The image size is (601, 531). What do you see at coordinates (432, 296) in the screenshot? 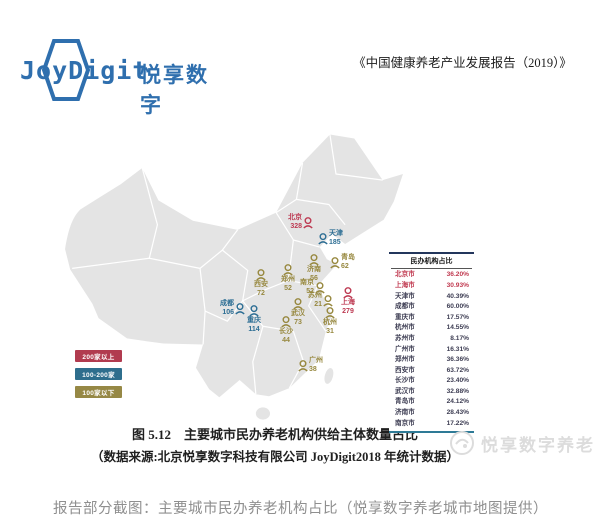
I see `table-row: 天津市 40.39%` at bounding box center [432, 296].